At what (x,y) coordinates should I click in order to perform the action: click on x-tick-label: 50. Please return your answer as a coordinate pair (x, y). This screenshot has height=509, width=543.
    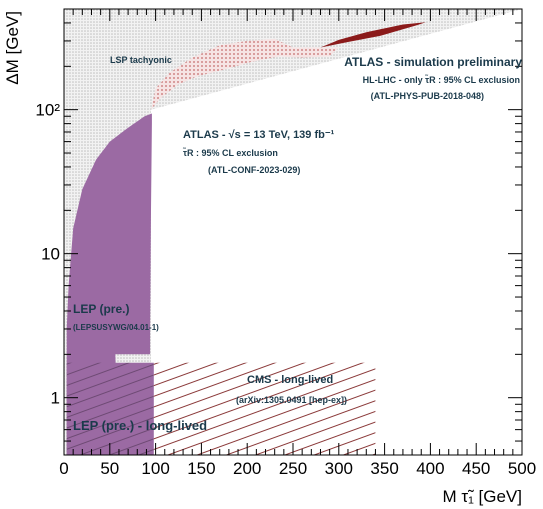
    Looking at the image, I should click on (109, 468).